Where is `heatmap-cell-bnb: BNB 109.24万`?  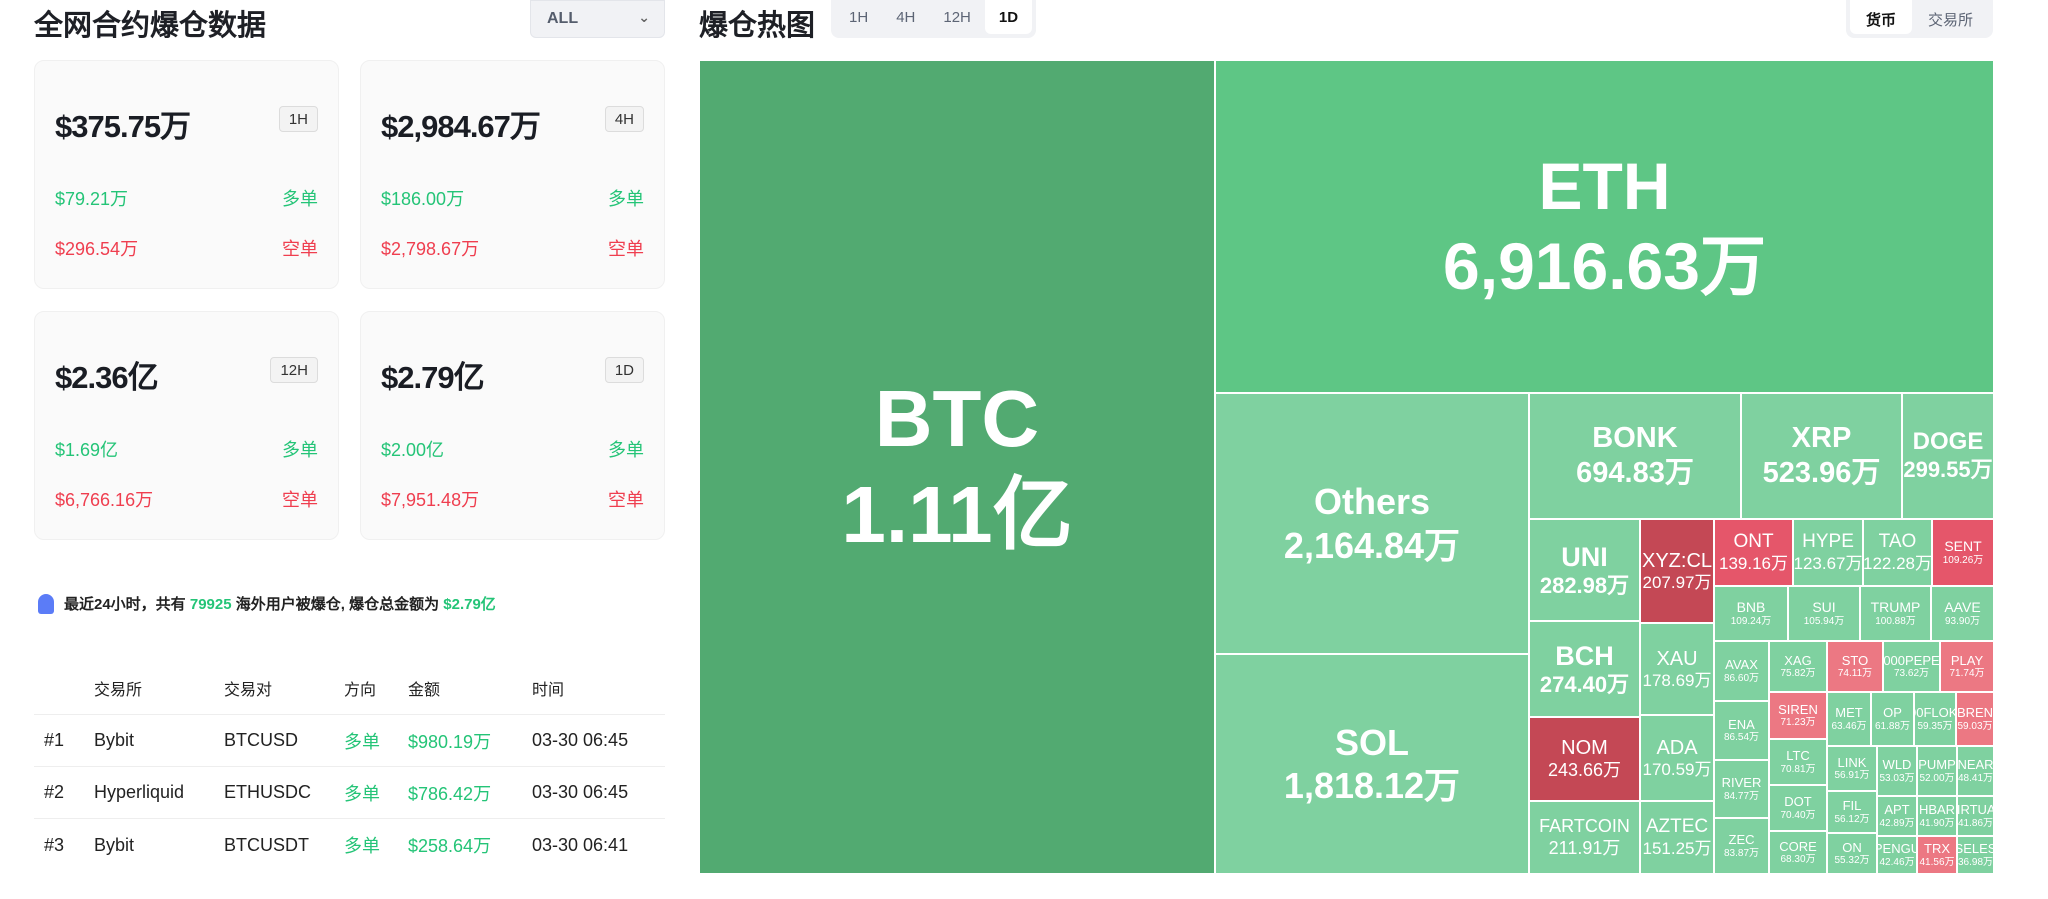
heatmap-cell-bnb: BNB 109.24万 is located at coordinates (1751, 613).